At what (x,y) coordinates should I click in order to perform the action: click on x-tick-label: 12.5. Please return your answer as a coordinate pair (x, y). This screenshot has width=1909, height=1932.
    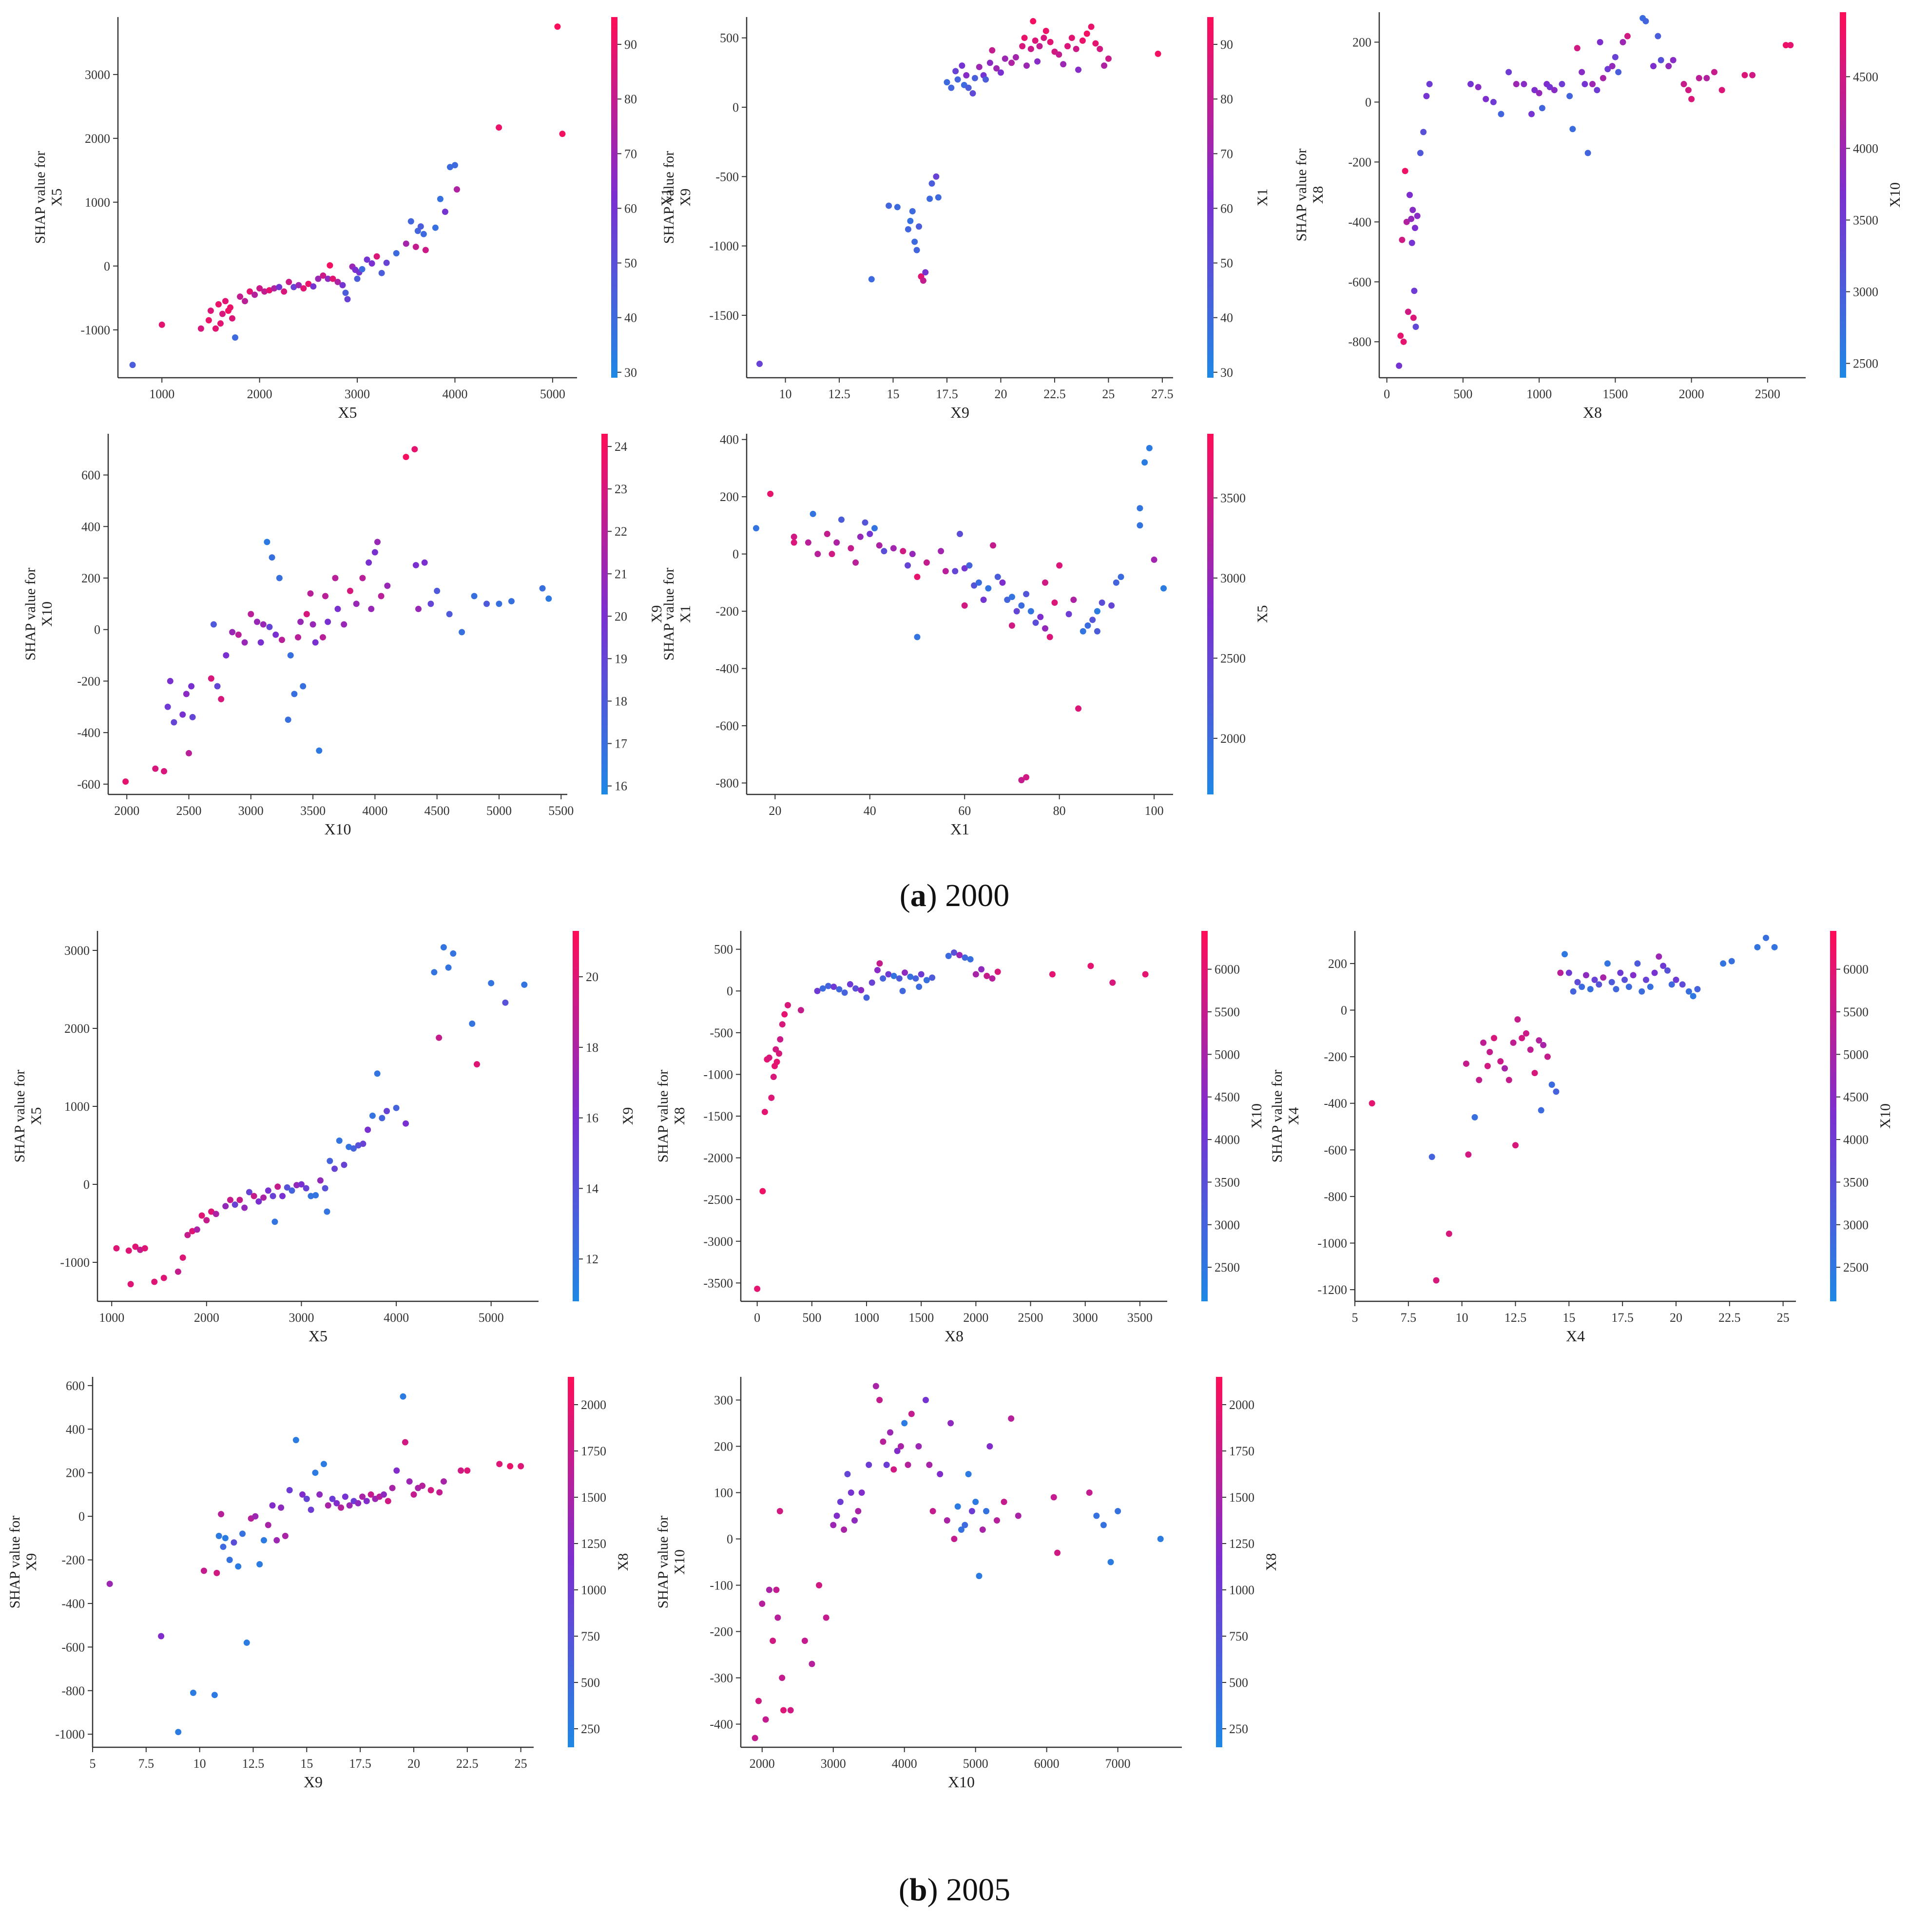
    Looking at the image, I should click on (254, 1764).